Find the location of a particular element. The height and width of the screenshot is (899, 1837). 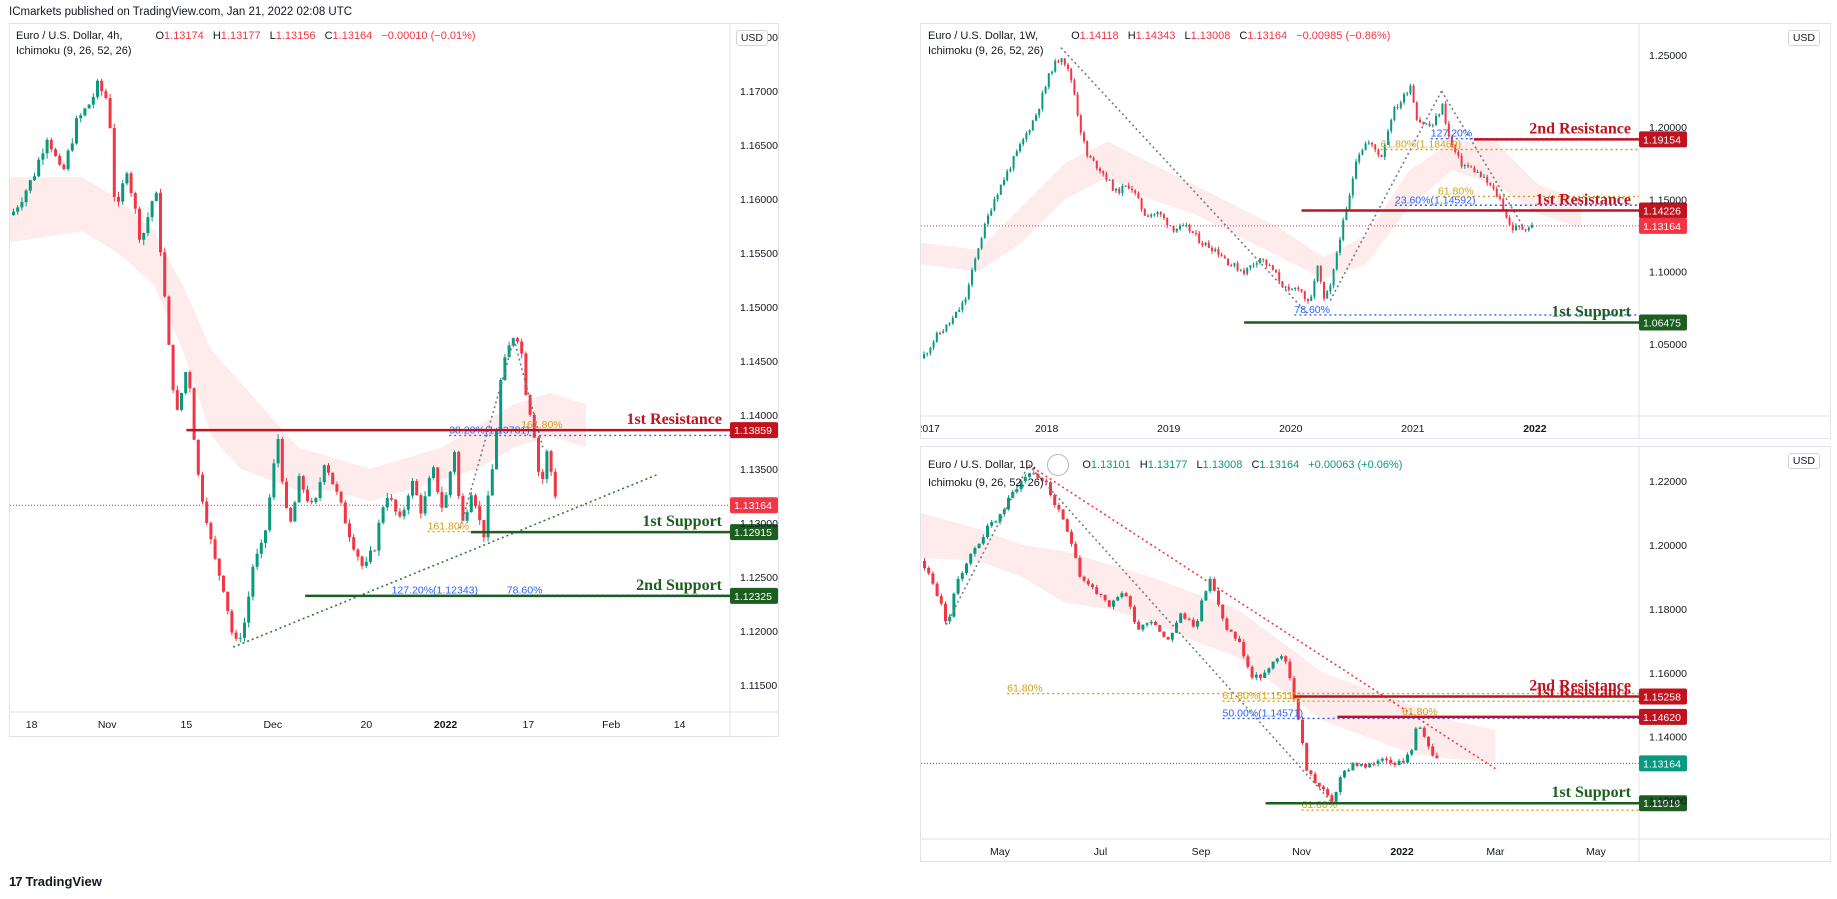

legend-title: Euro / U.S. Dollar, 1D, is located at coordinates (982, 464).